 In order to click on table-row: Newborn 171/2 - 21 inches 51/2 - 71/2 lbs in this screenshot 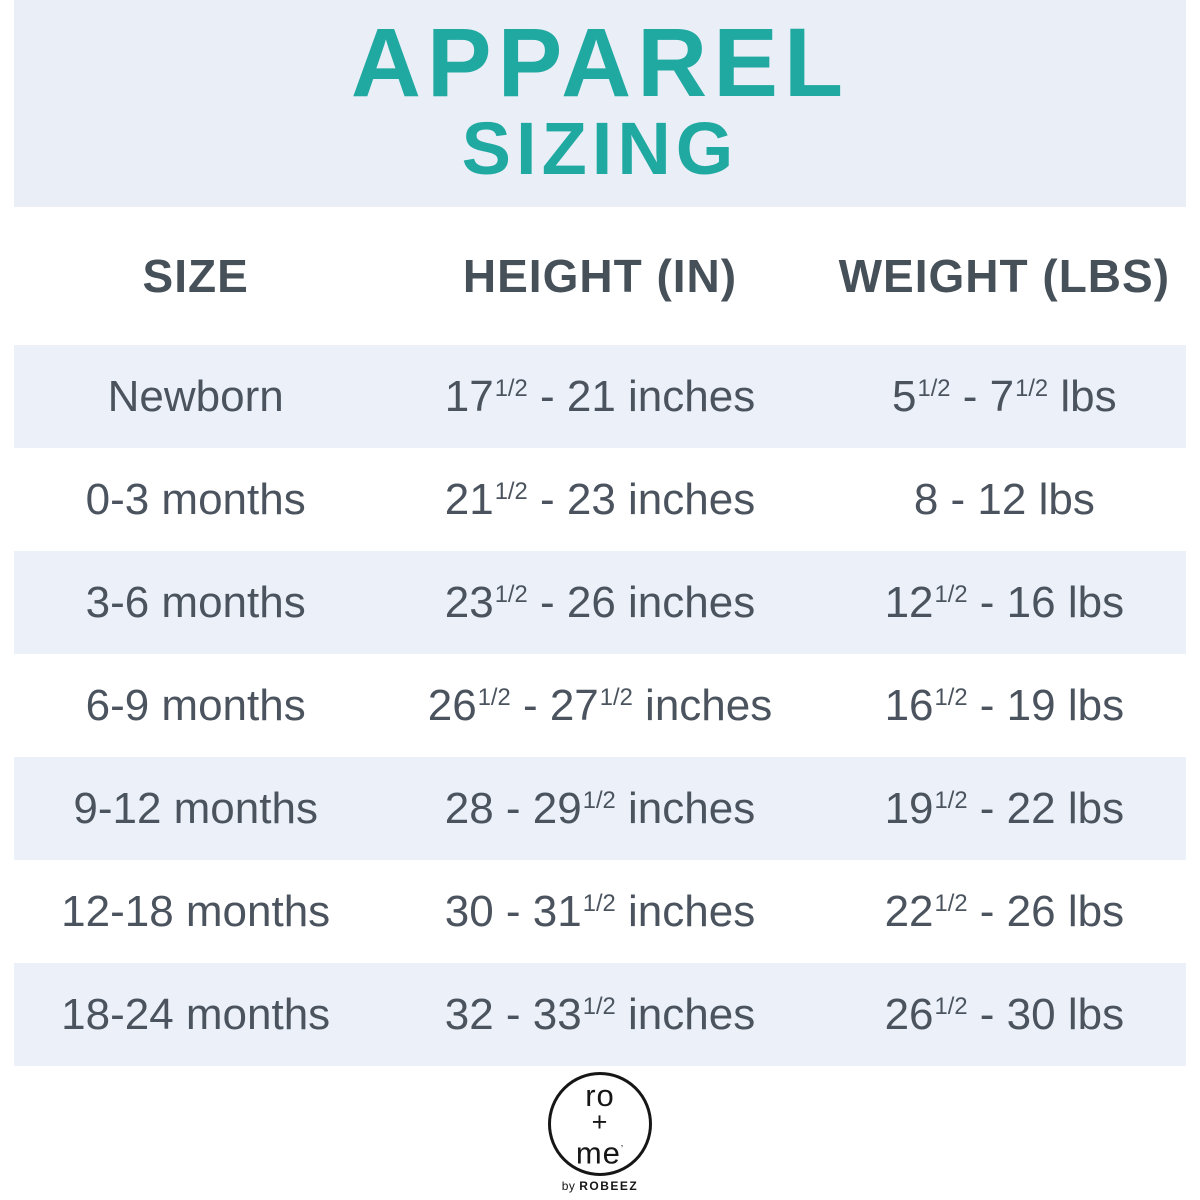, I will do `click(600, 396)`.